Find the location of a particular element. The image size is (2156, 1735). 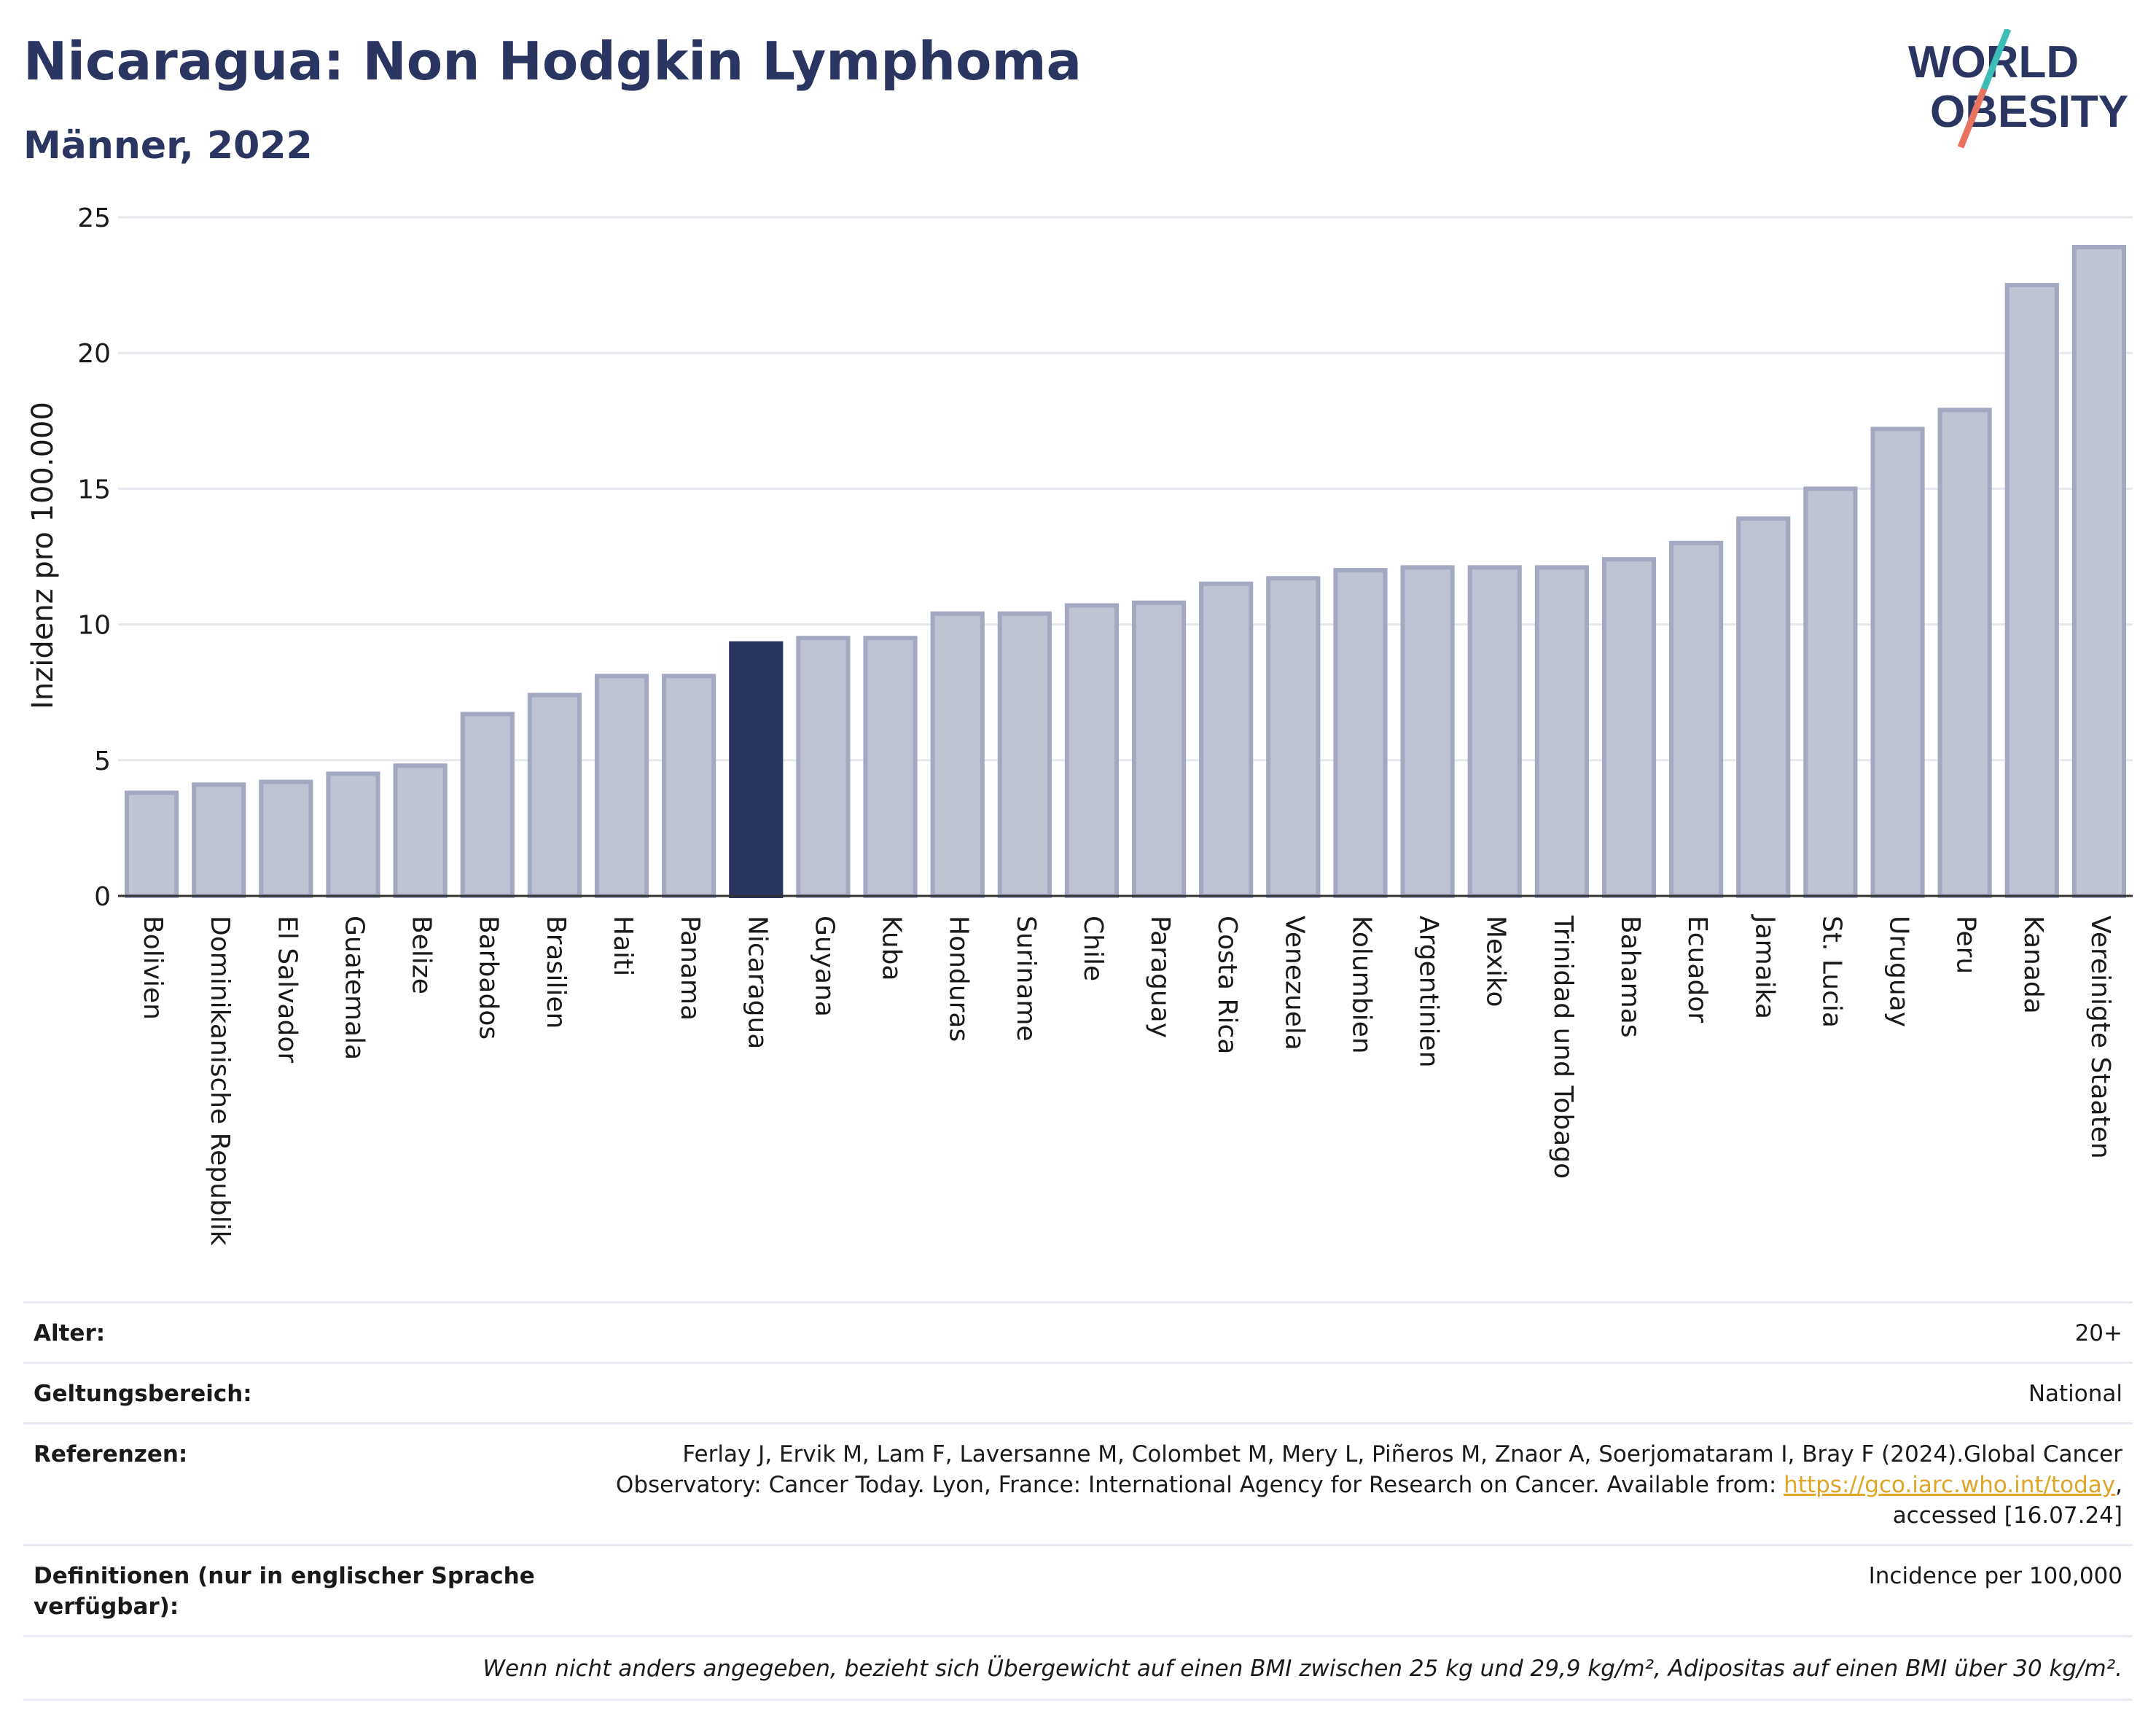

x-tick-label: Chile is located at coordinates (1093, 949).